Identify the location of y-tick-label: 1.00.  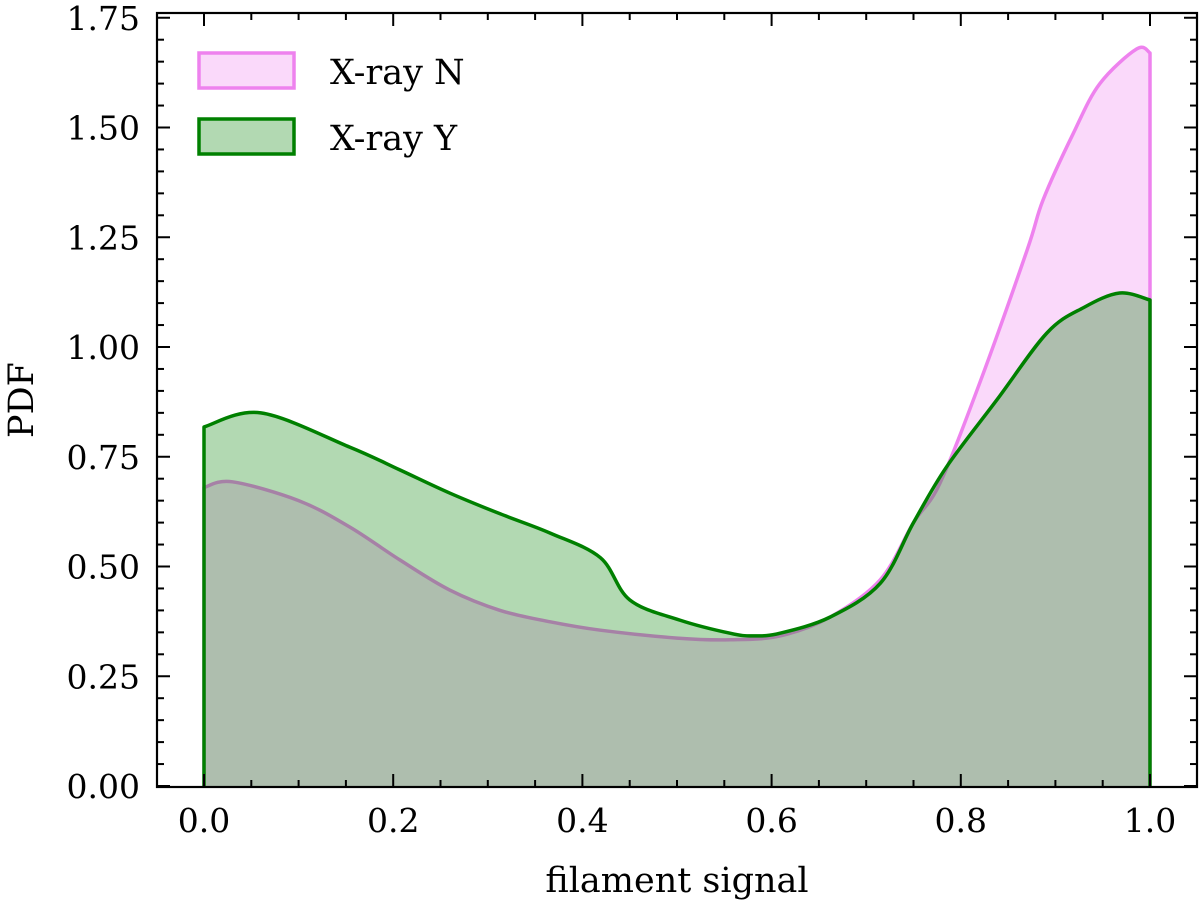
(103, 347).